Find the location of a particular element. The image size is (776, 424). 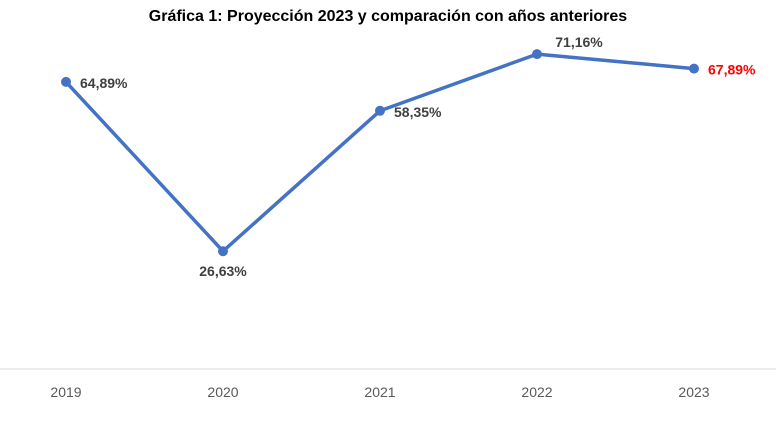

data-label-2023: 67,89% is located at coordinates (732, 70).